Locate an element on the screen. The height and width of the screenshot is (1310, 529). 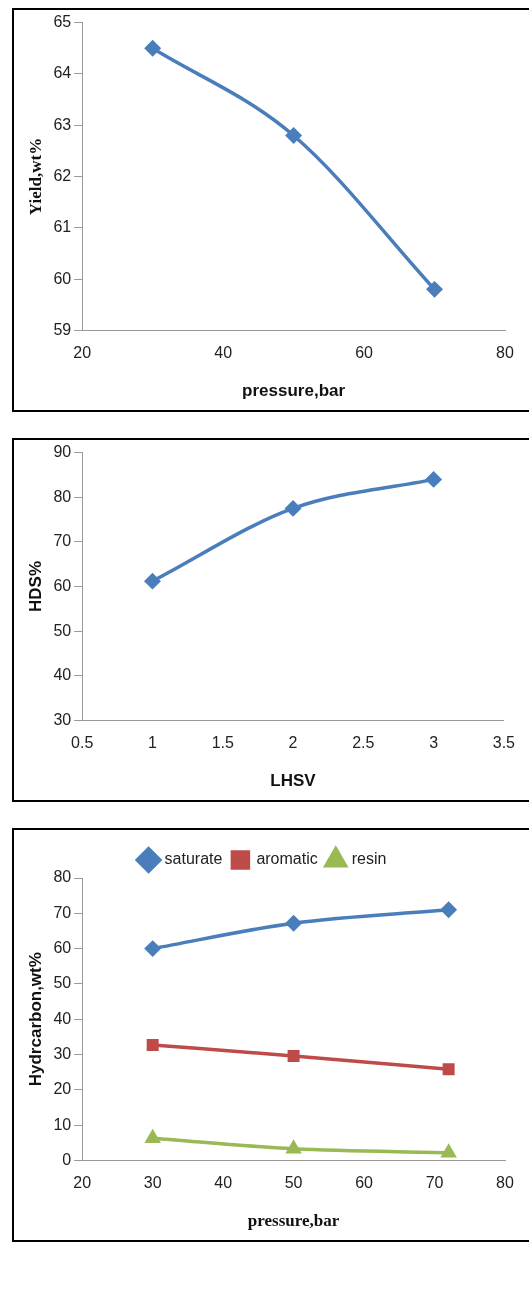
y-tick-label: 64 is located at coordinates (62, 73).